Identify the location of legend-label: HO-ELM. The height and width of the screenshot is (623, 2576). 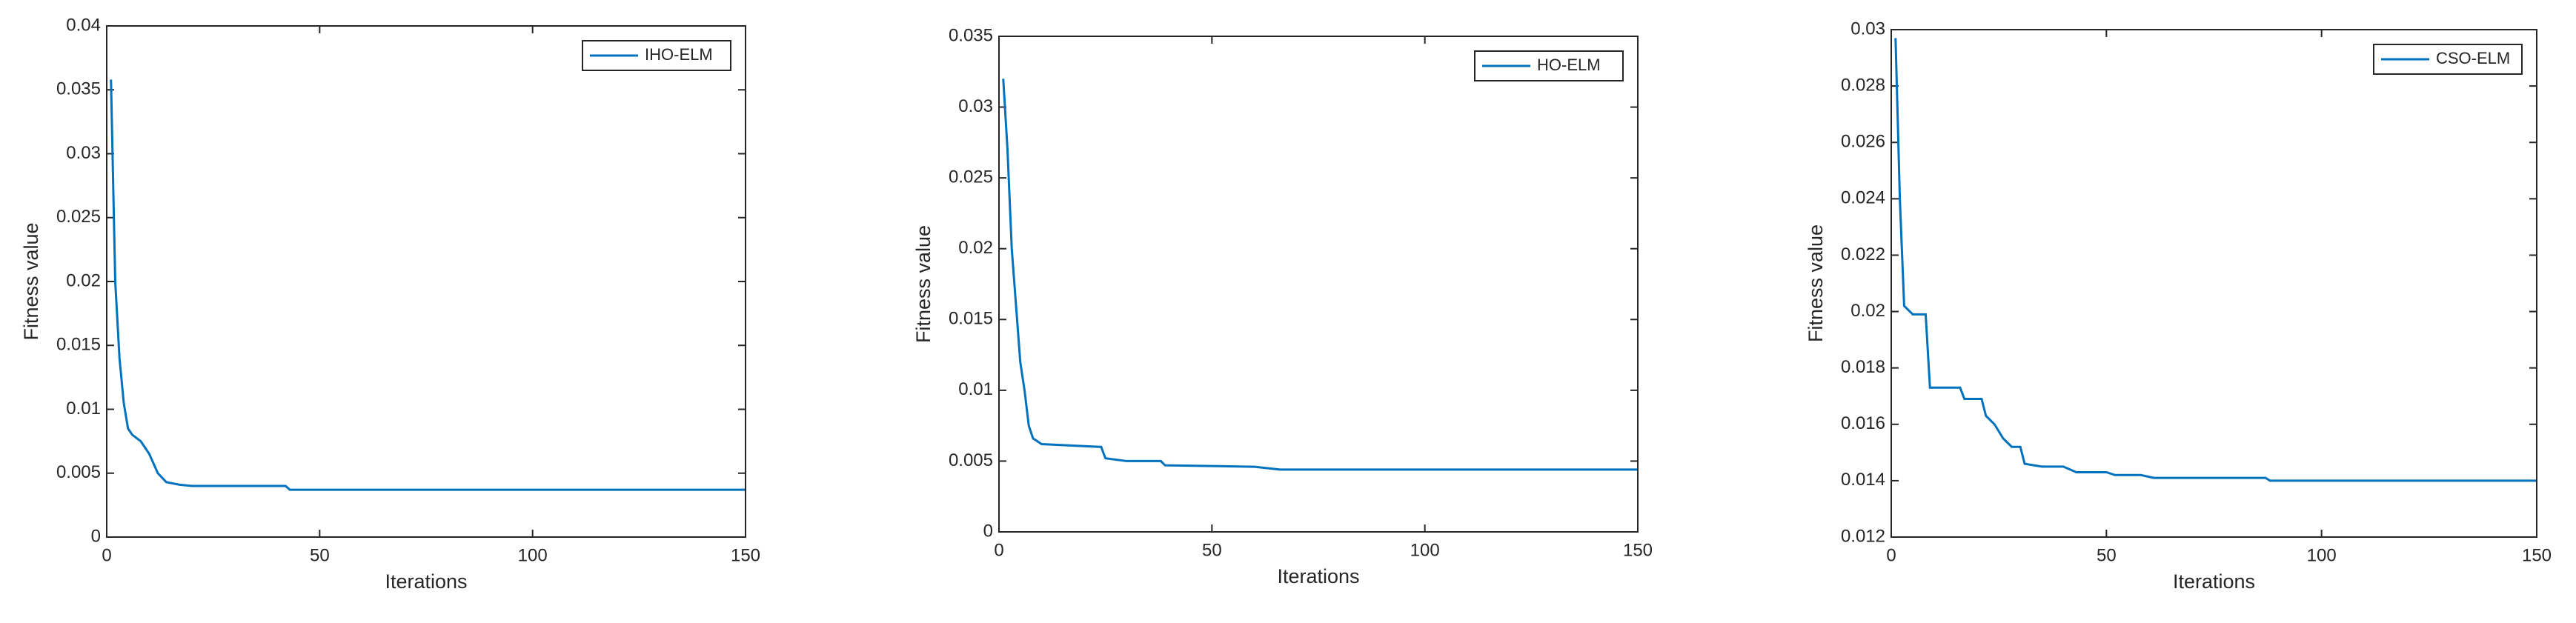
(1569, 65).